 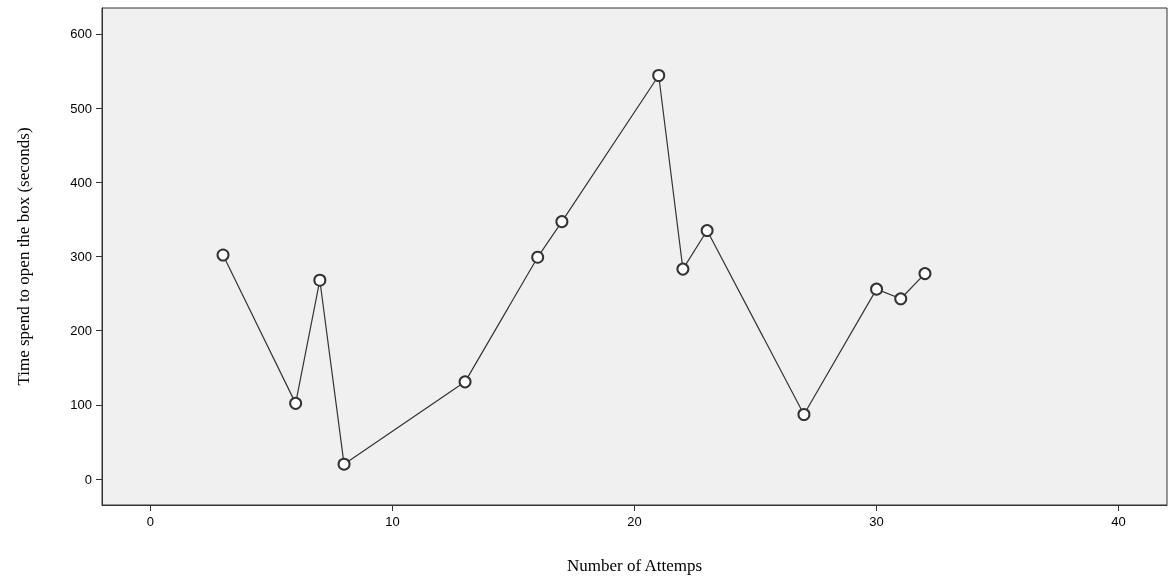 What do you see at coordinates (88, 479) in the screenshot?
I see `y-tick-label: 0` at bounding box center [88, 479].